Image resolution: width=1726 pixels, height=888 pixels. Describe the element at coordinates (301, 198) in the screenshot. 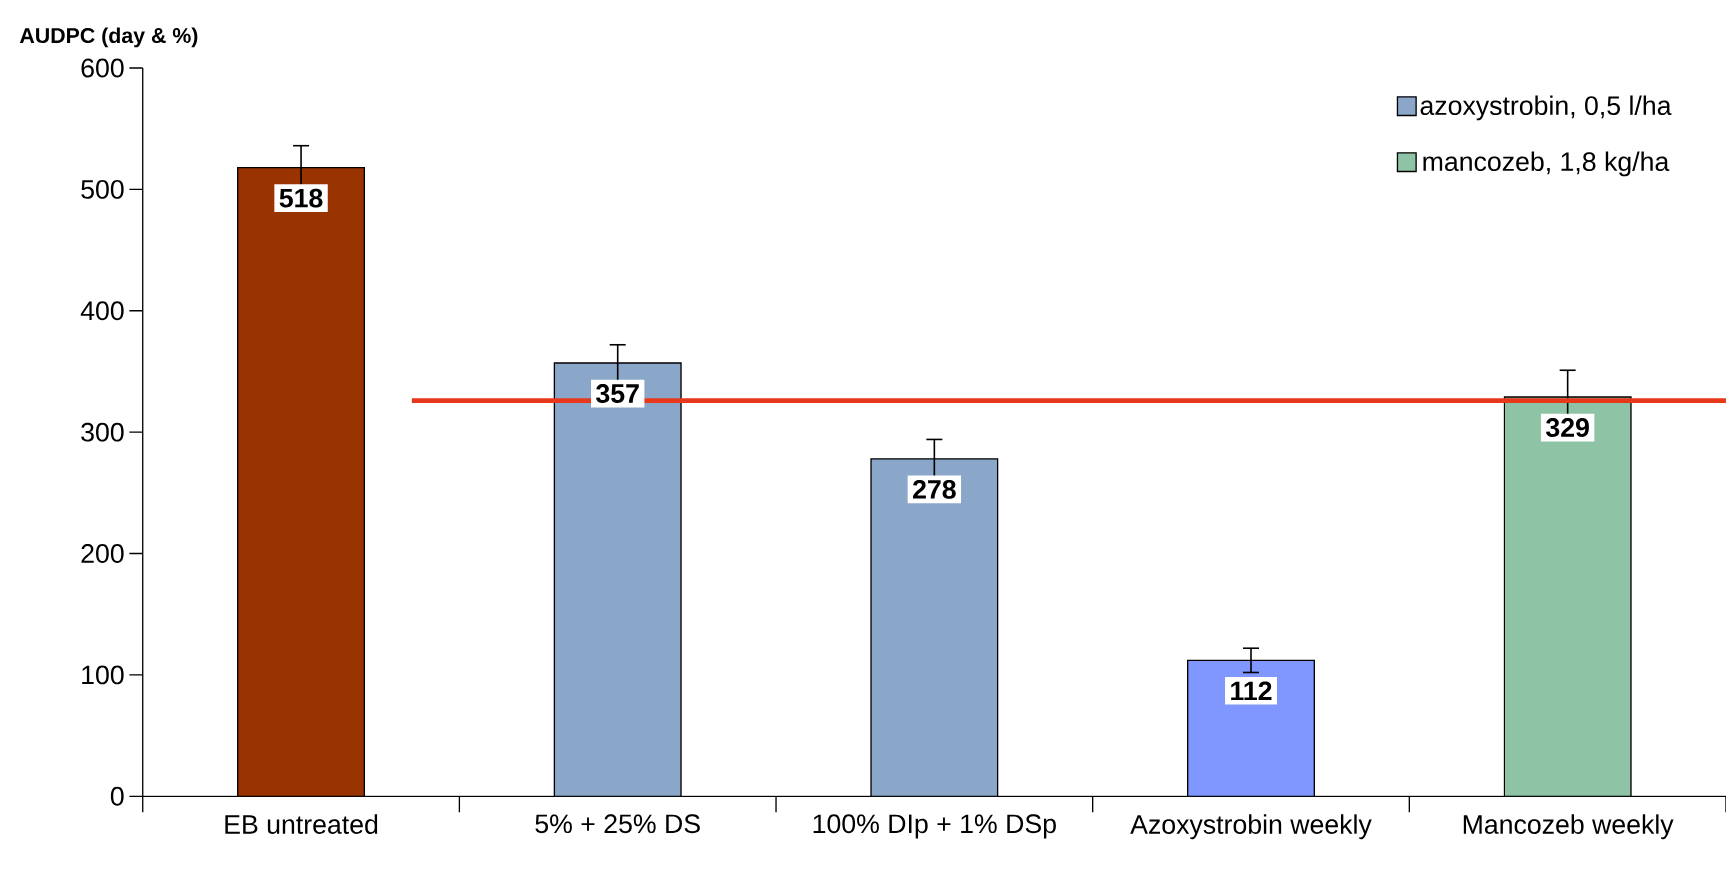

I see `data-label: 518` at that location.